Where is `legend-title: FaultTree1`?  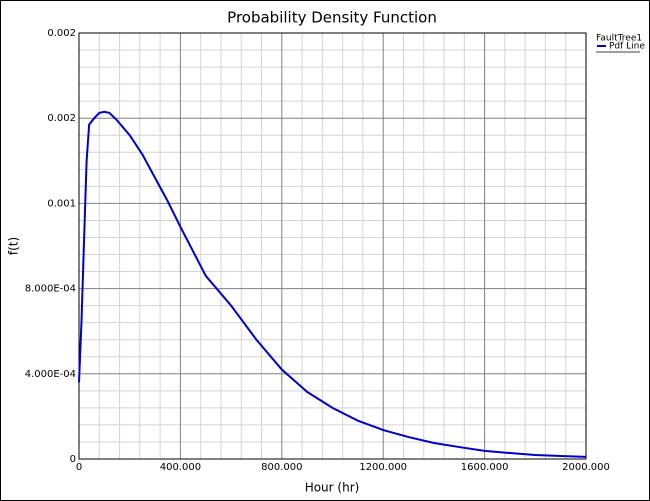
legend-title: FaultTree1 is located at coordinates (619, 39).